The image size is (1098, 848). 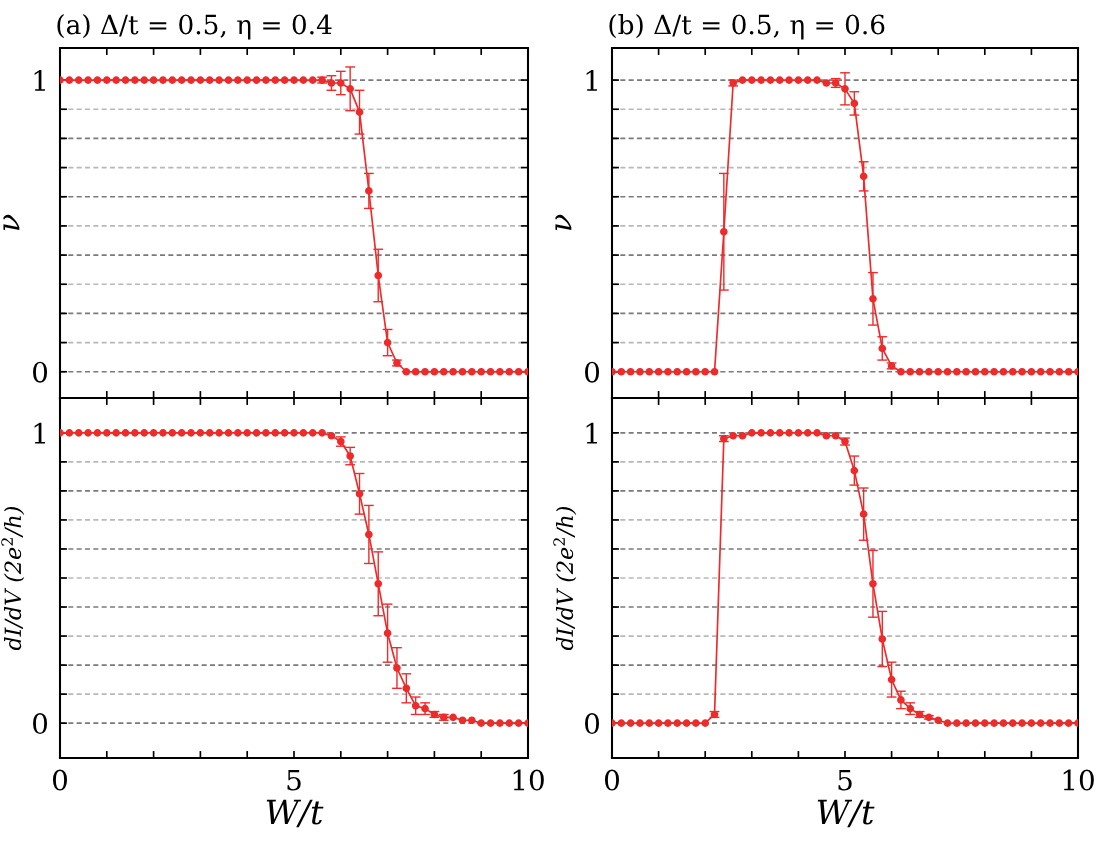 I want to click on y-tick-label: 0, so click(x=592, y=372).